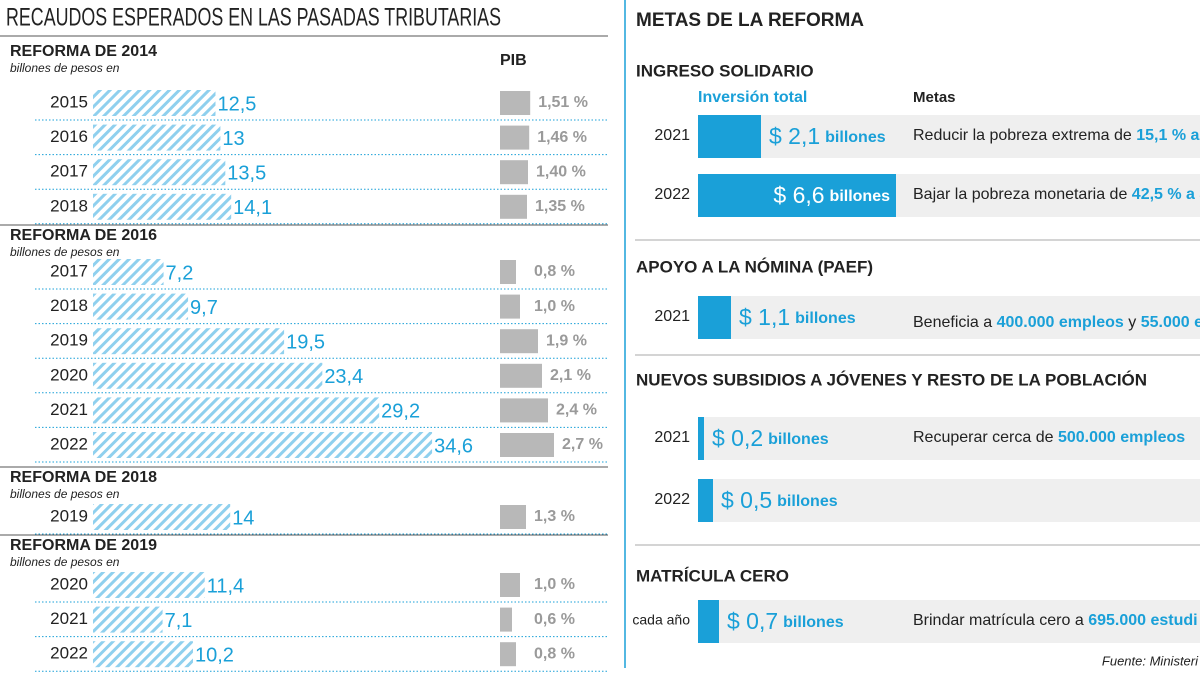  I want to click on goal-text: Brindar matrícula cero a, so click(1000, 620).